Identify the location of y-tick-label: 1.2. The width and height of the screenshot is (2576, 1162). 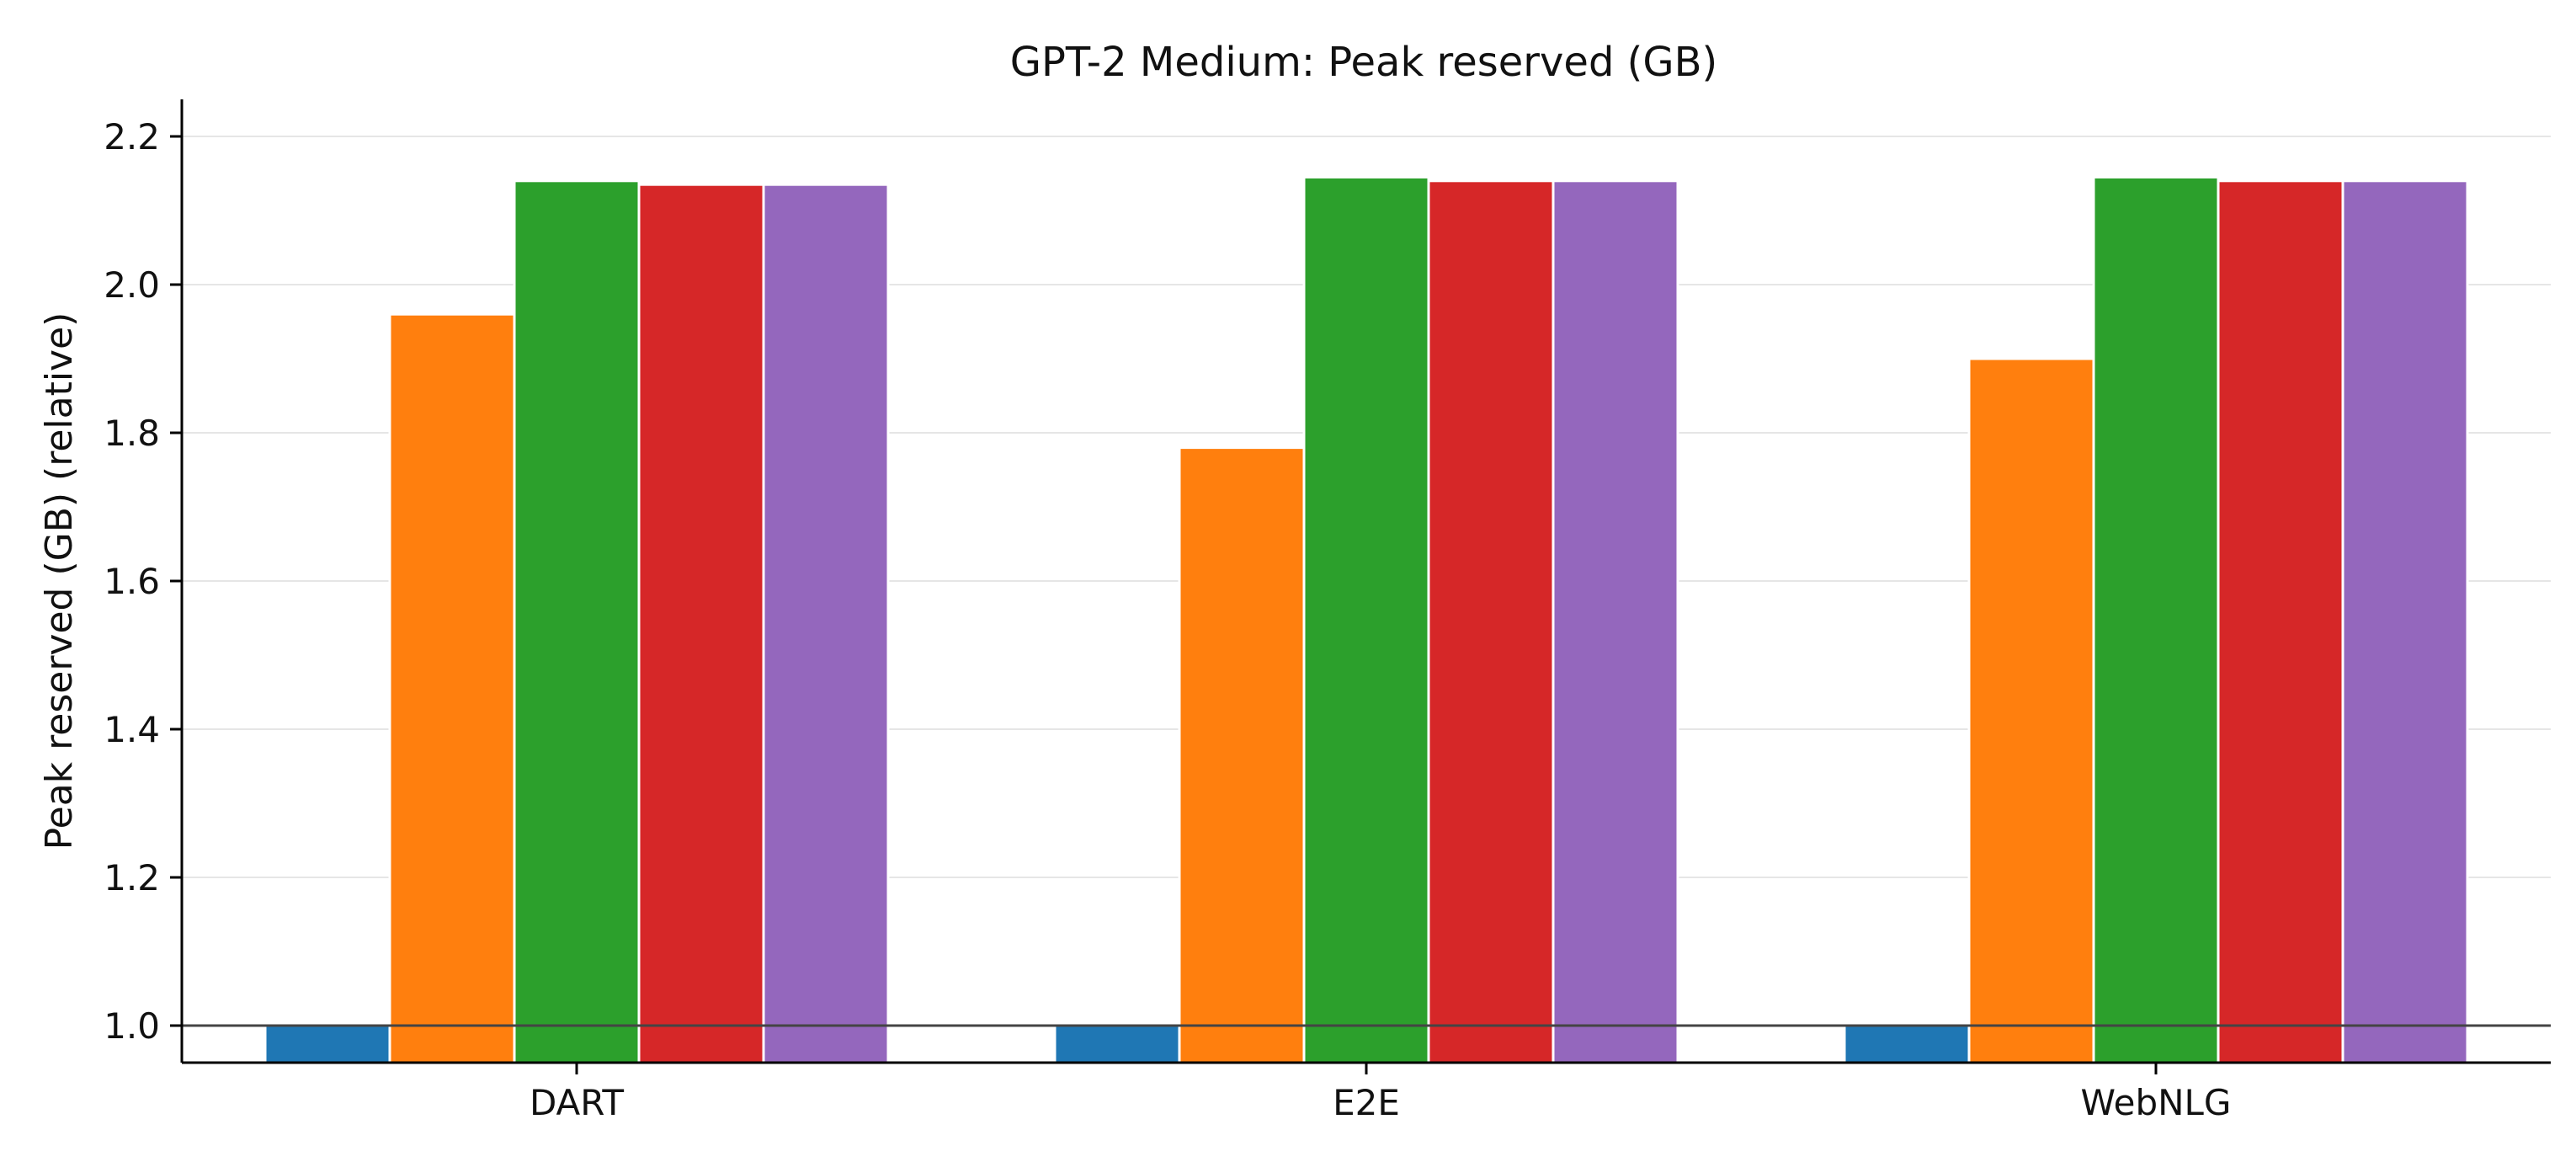
(132, 877).